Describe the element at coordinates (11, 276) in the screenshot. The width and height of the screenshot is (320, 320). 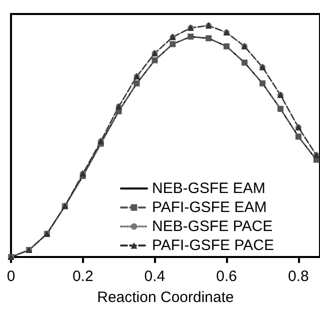
I see `x-tick-label: 0` at that location.